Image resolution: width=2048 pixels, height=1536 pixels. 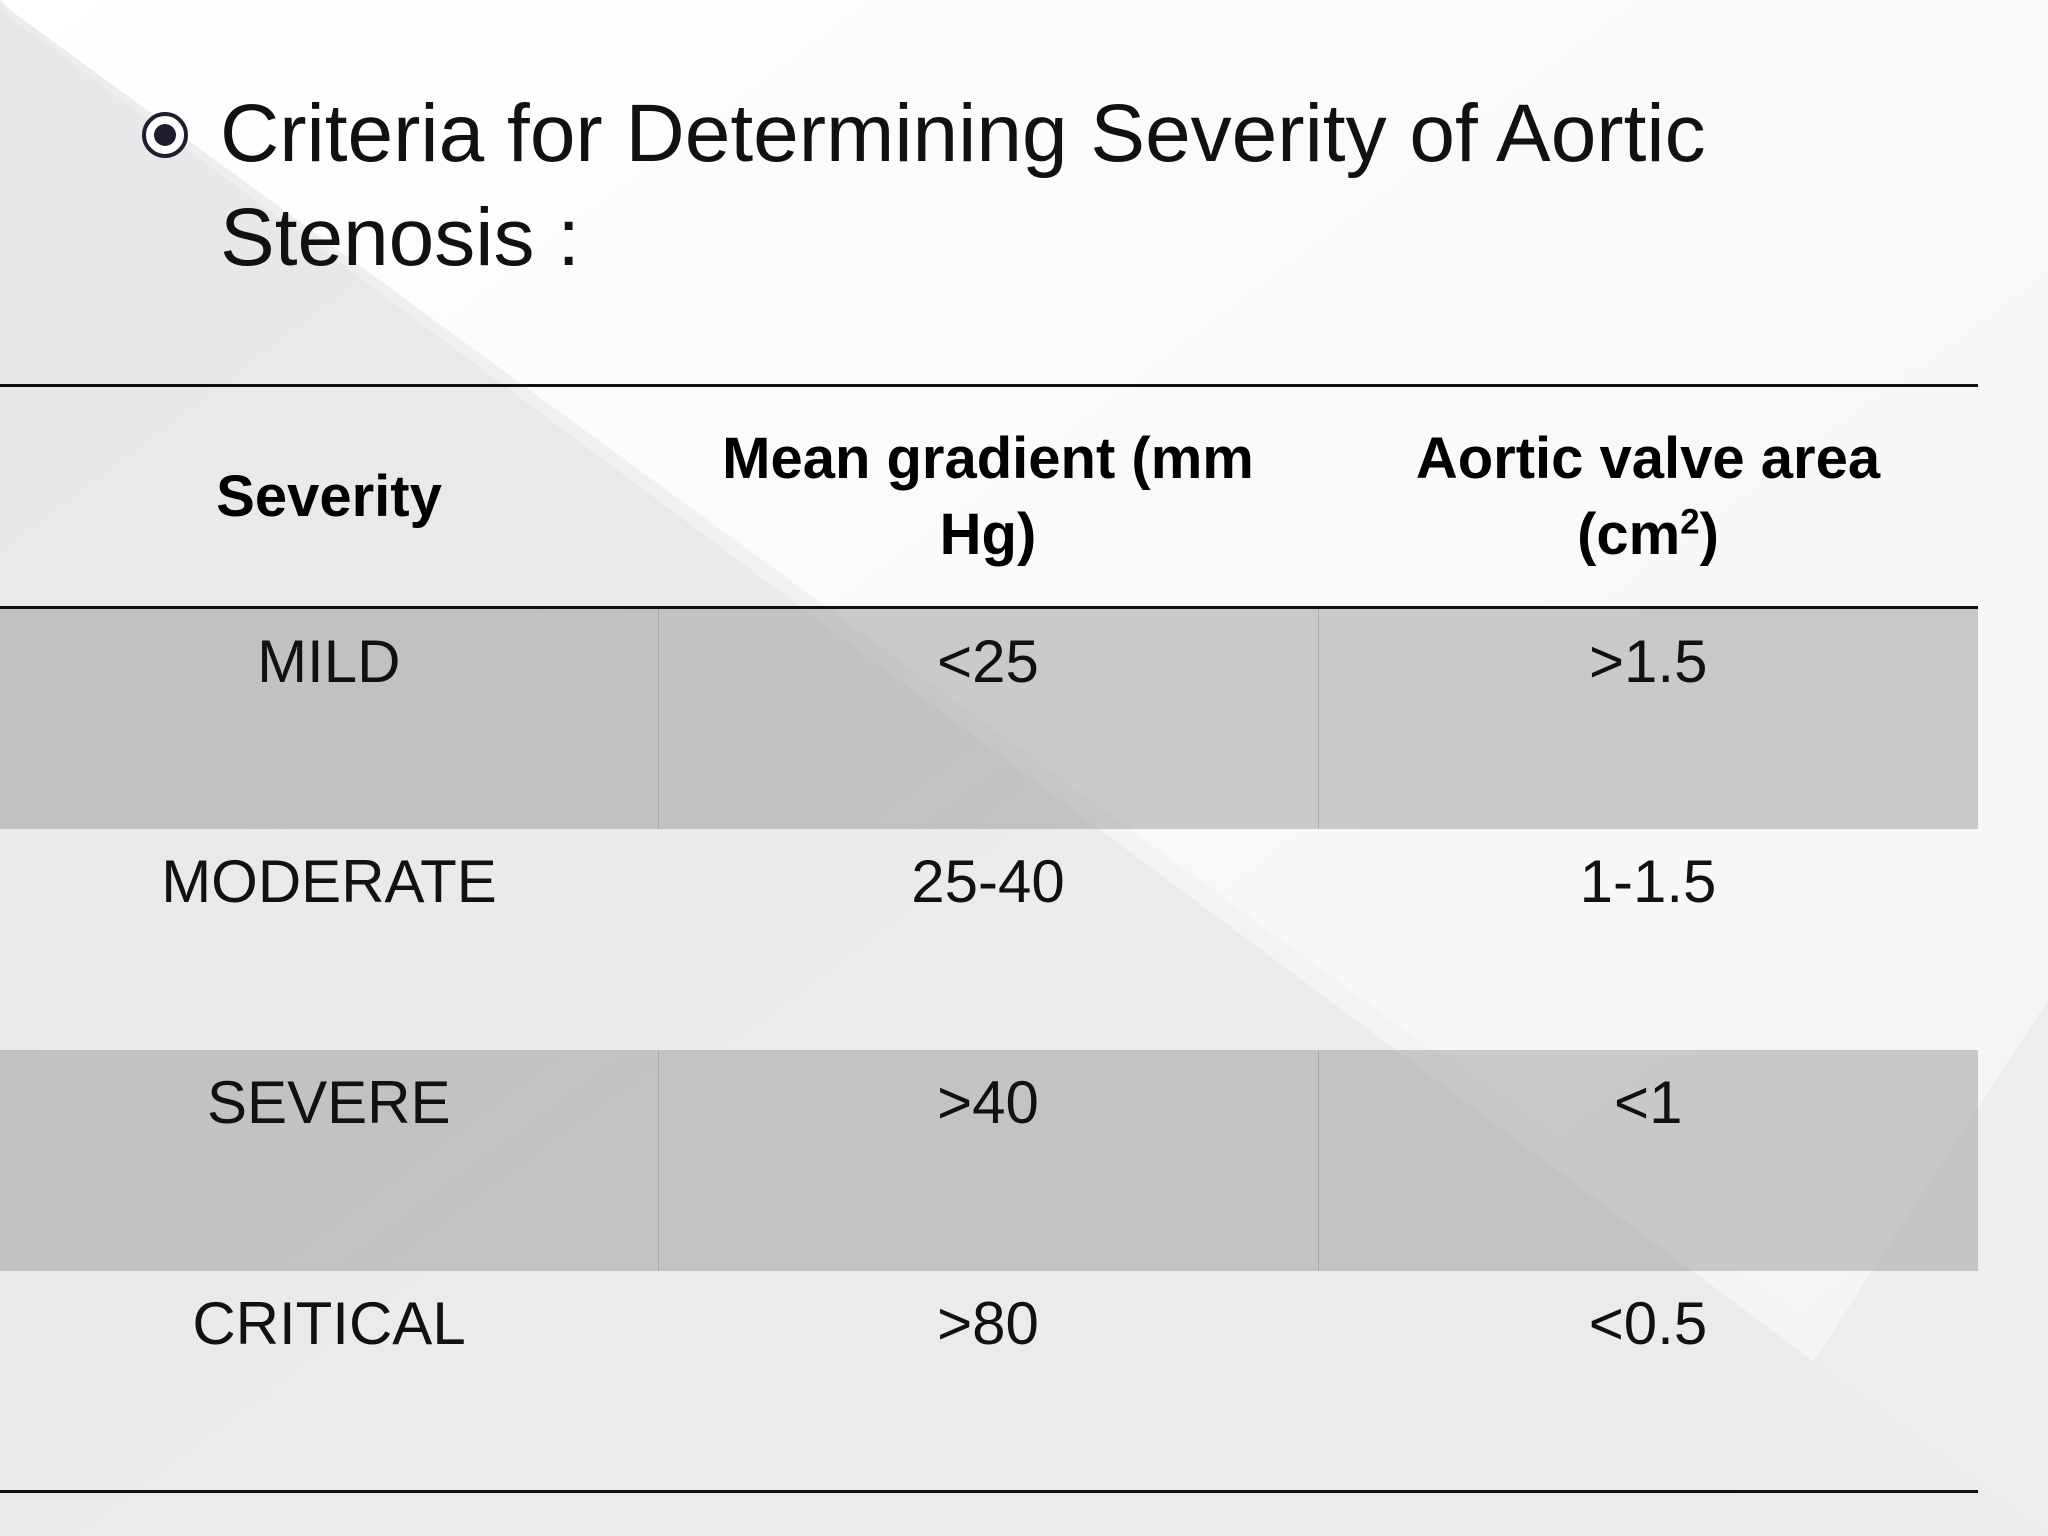 What do you see at coordinates (988, 534) in the screenshot?
I see `header-gradient-line-2: Hg)` at bounding box center [988, 534].